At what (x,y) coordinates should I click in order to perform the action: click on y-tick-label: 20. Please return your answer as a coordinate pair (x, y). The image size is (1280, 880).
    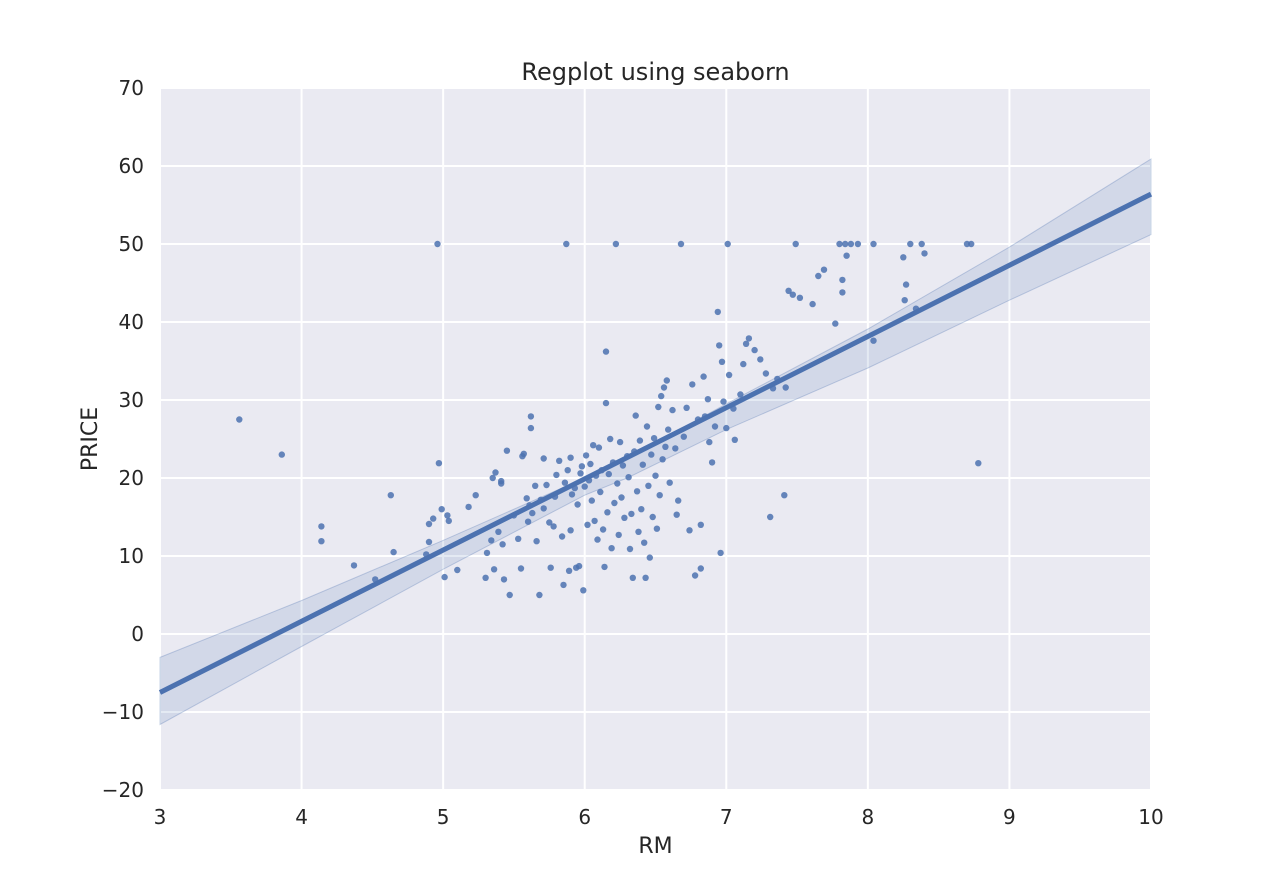
    Looking at the image, I should click on (131, 478).